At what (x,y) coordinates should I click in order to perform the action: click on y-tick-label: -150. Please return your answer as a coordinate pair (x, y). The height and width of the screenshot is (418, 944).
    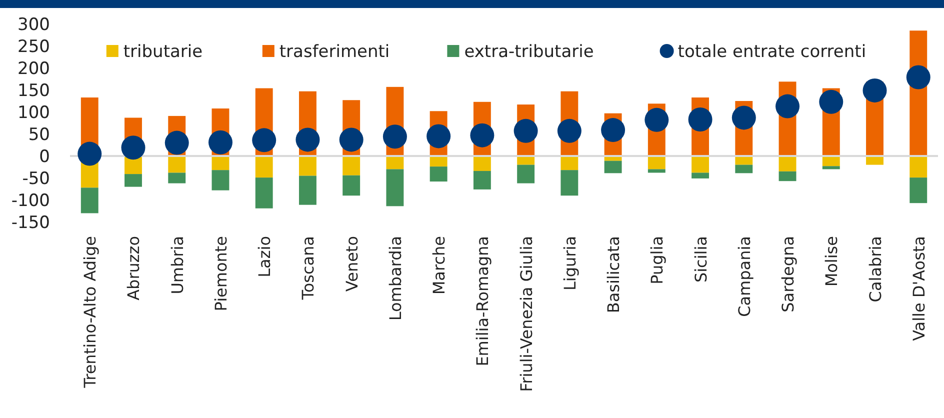
    Looking at the image, I should click on (30, 222).